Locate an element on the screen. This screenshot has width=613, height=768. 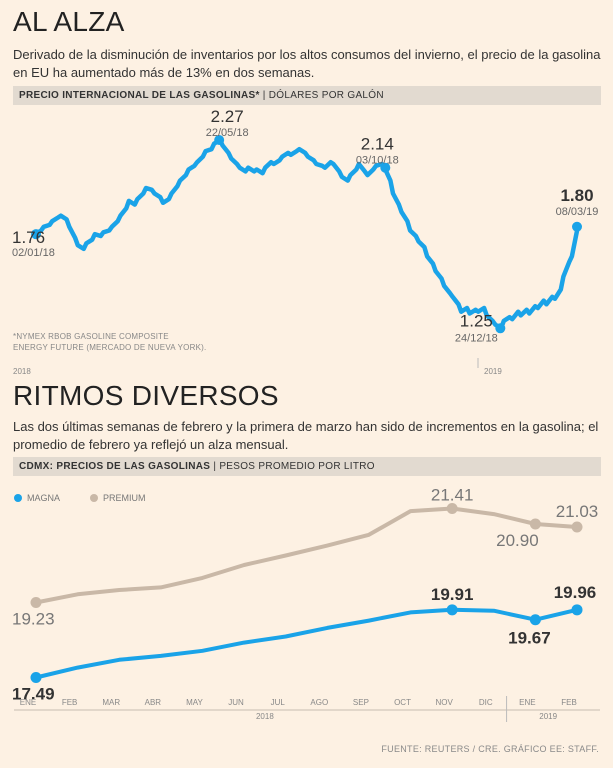
chart1-footnote-line: ENERGY FUTURE (MERCADO DE NUEVA YORK). is located at coordinates (109, 347).